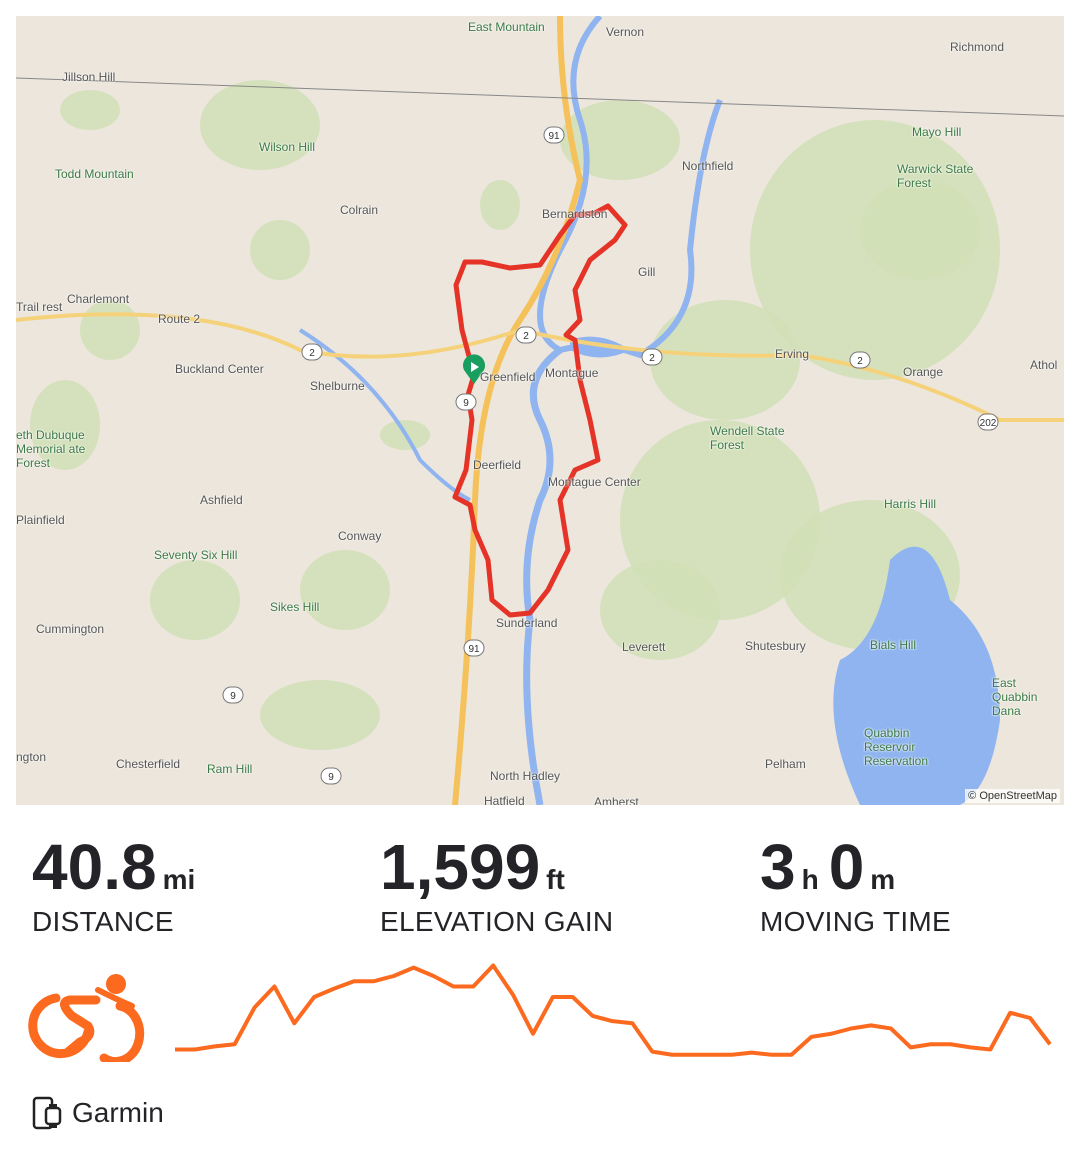 The height and width of the screenshot is (1160, 1080). I want to click on map-place-label: Wilson Hill, so click(287, 147).